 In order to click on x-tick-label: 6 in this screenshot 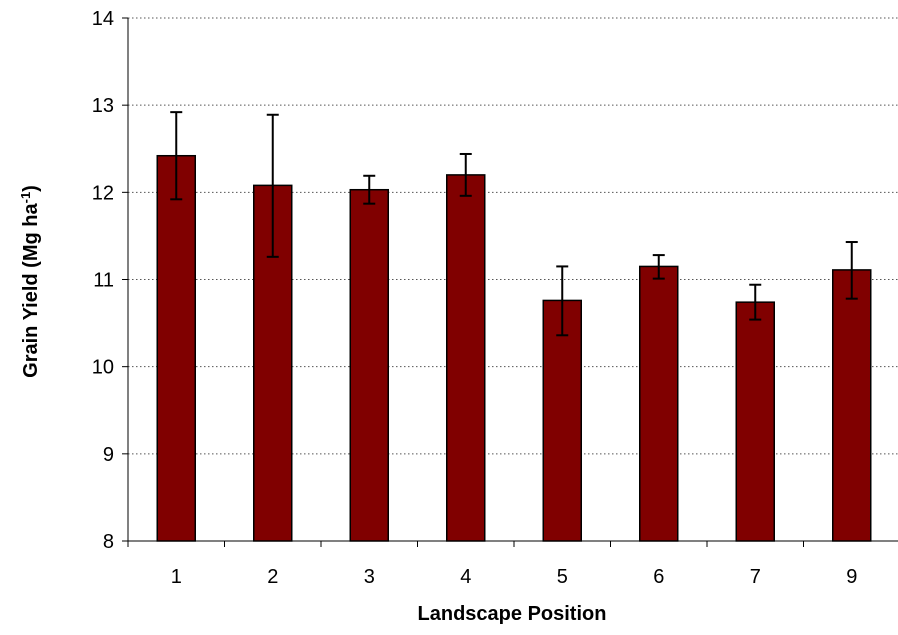, I will do `click(658, 577)`.